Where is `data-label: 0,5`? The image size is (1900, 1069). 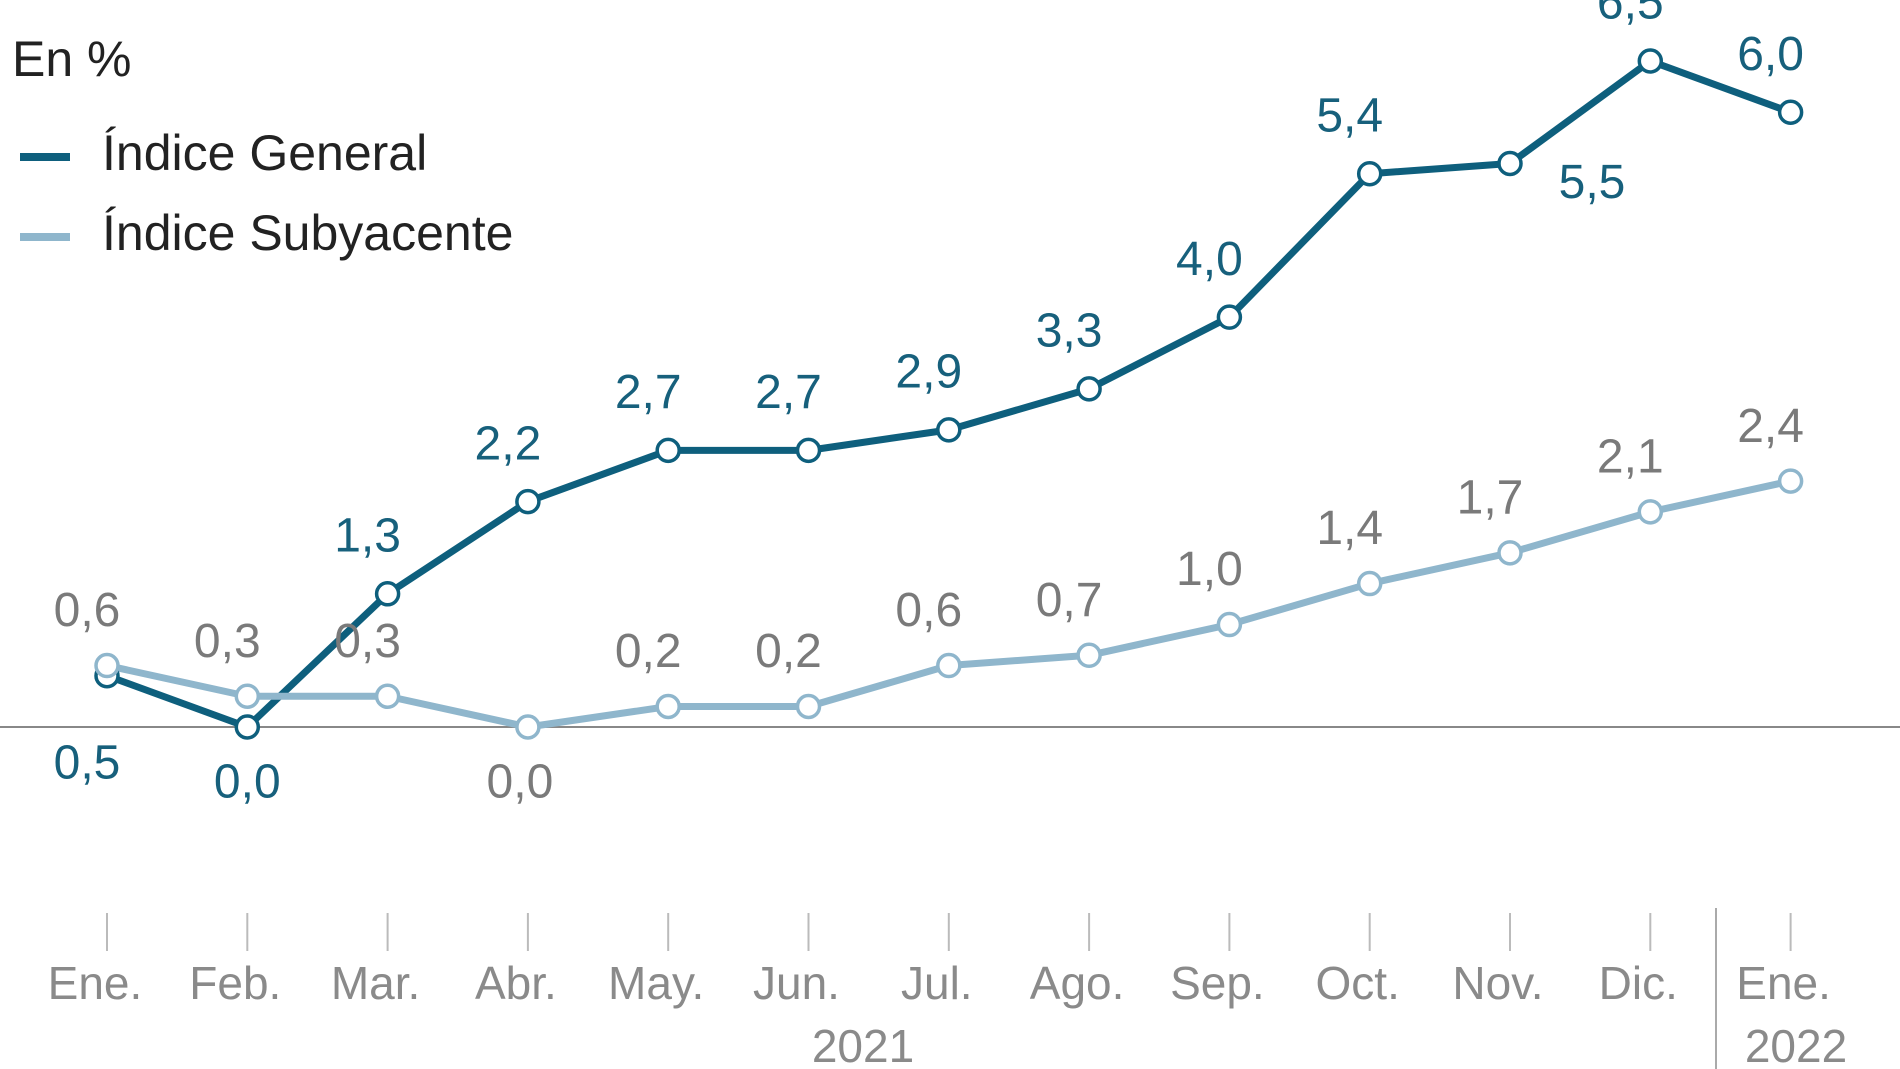 data-label: 0,5 is located at coordinates (87, 762).